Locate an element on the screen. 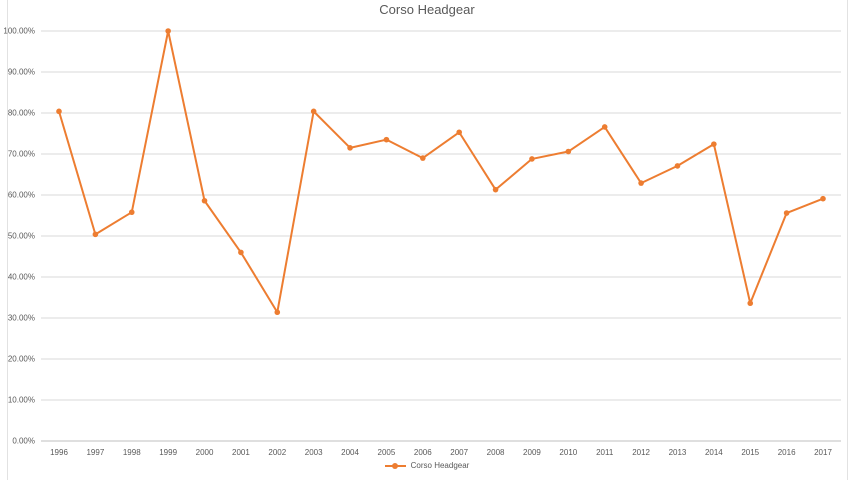 This screenshot has width=854, height=480. x-tick-label: 2013 is located at coordinates (678, 452).